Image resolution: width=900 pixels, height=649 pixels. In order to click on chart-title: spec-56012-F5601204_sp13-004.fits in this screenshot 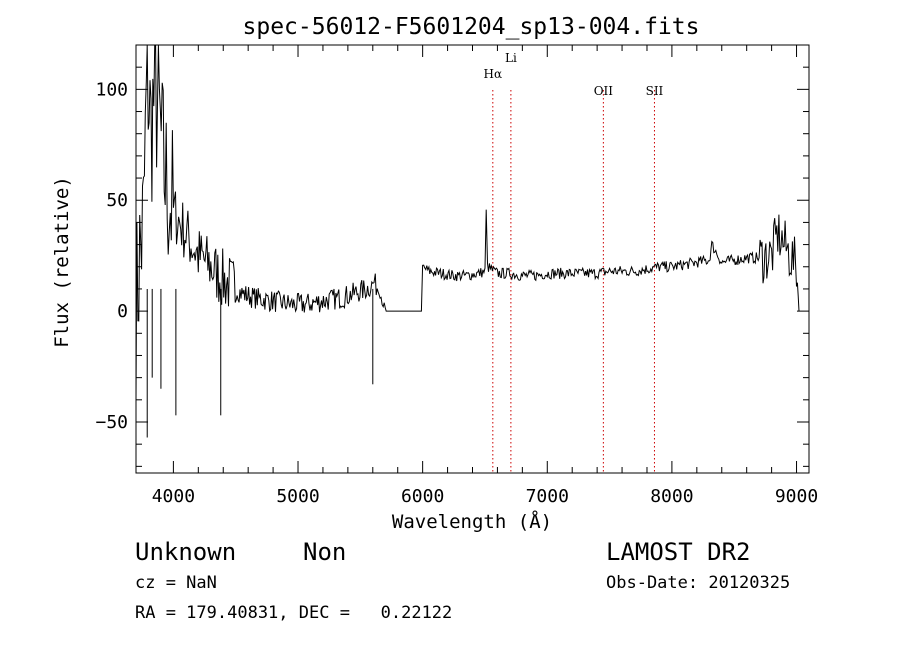, I will do `click(471, 27)`.